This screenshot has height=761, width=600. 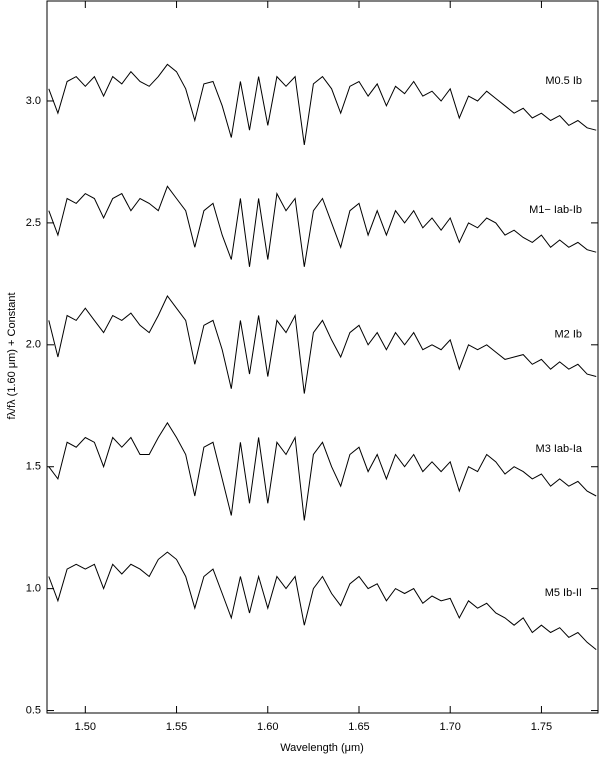 I want to click on y-tick-label: 1.5, so click(x=33, y=467).